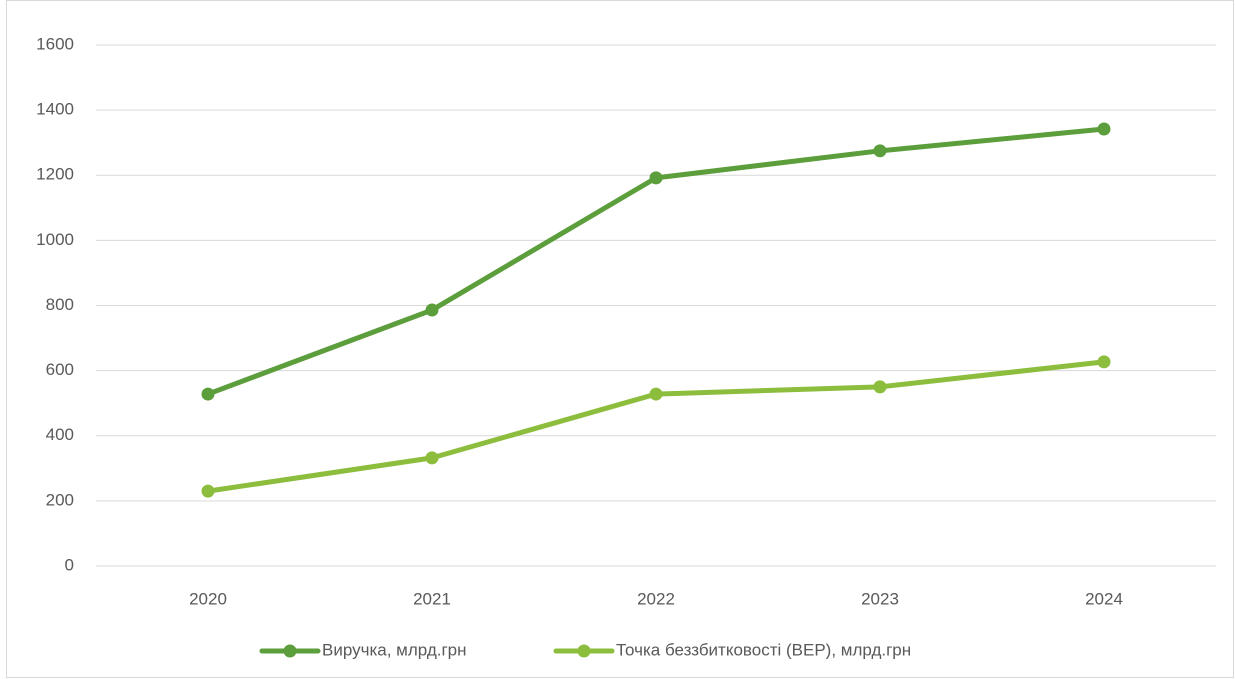 This screenshot has height=679, width=1235. Describe the element at coordinates (432, 598) in the screenshot. I see `x-tick-label: 2021` at that location.